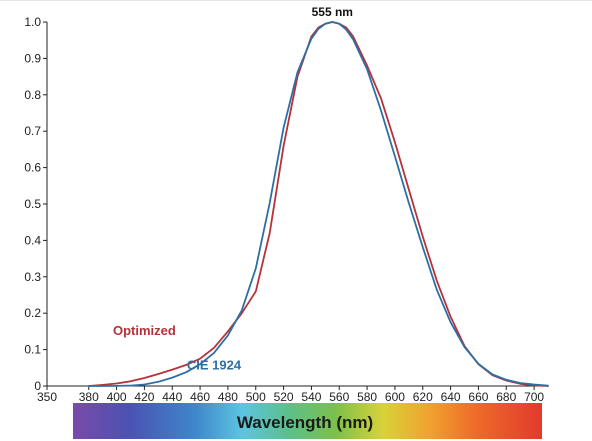  I want to click on x-tick-label: 560, so click(339, 397).